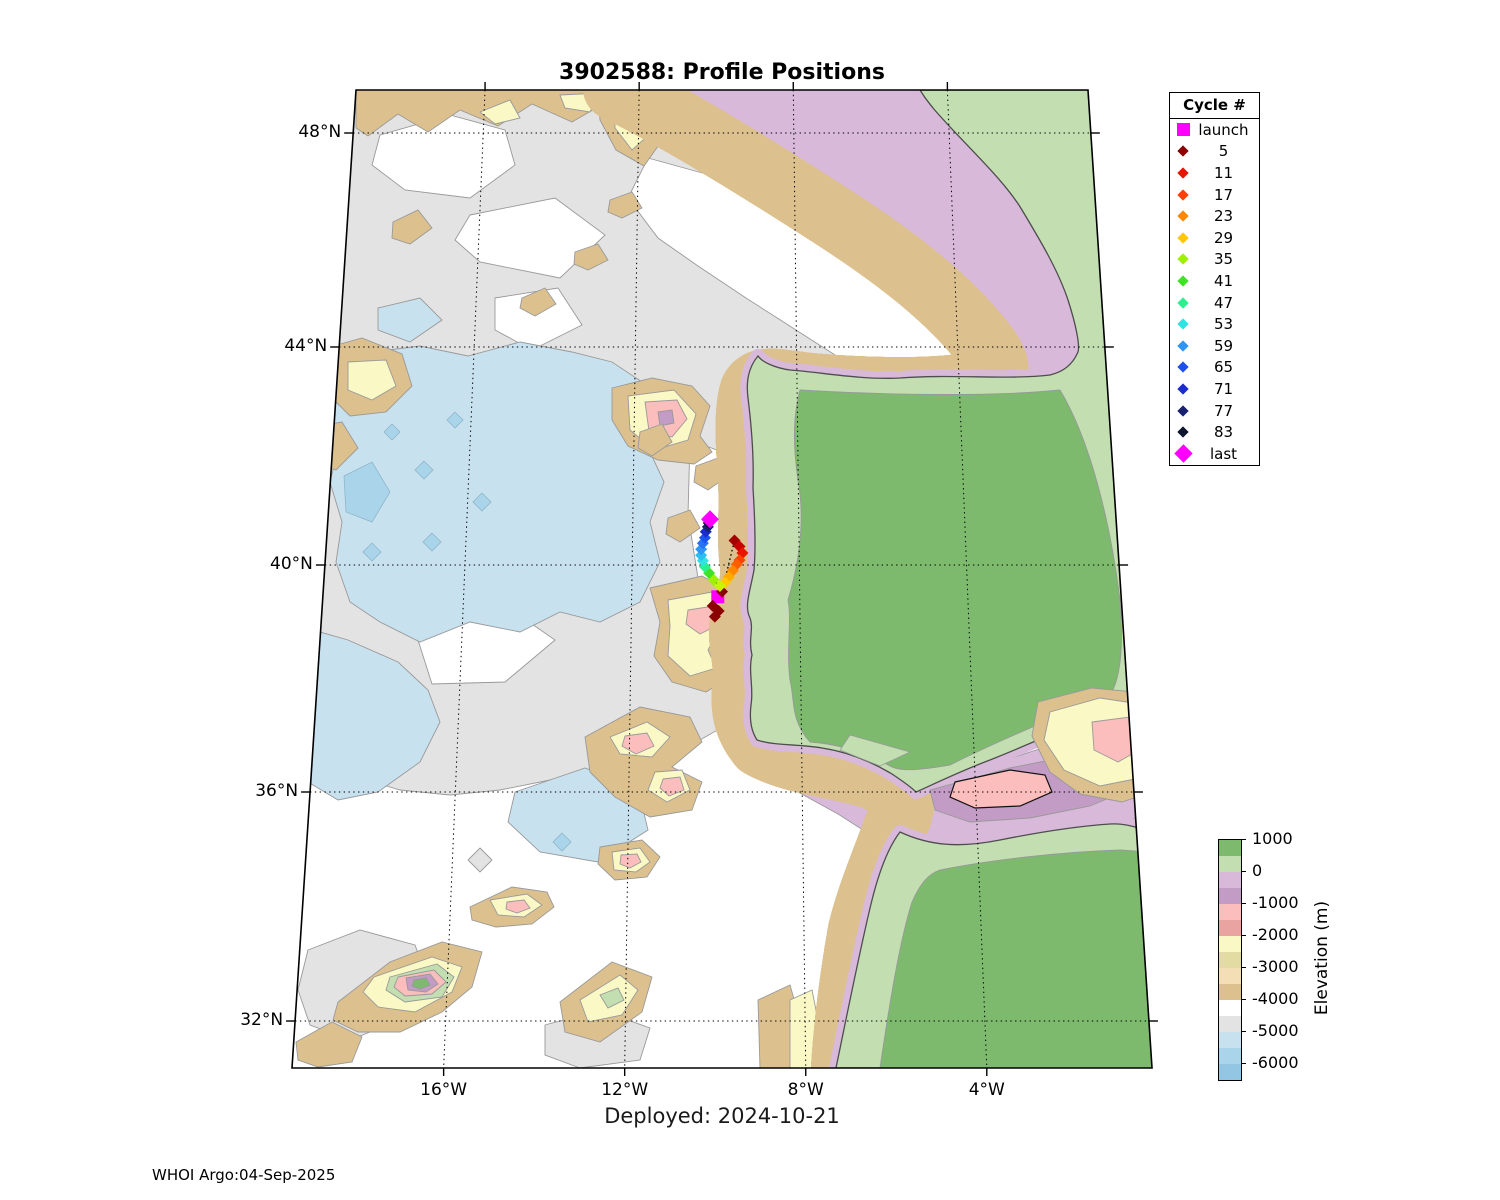 This screenshot has height=1200, width=1500. I want to click on morocco-highlands, so click(1015, 958).